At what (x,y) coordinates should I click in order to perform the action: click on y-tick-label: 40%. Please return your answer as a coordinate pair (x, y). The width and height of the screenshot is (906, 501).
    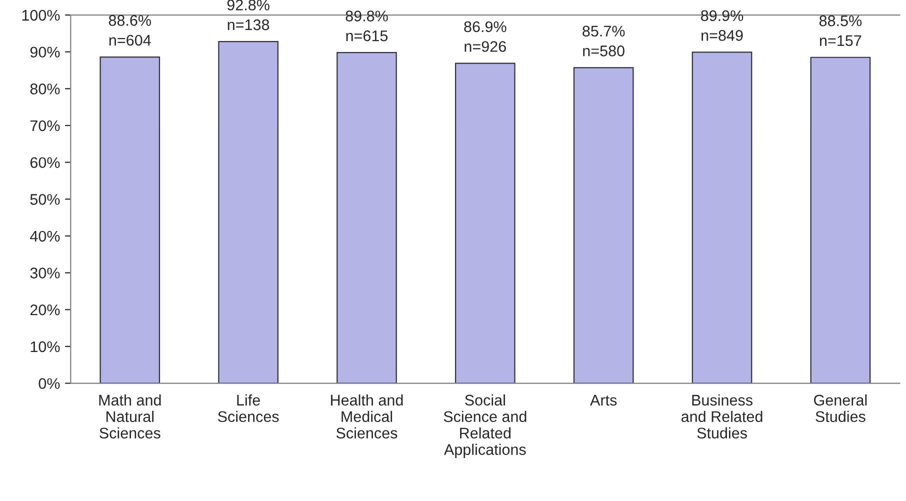
    Looking at the image, I should click on (45, 236).